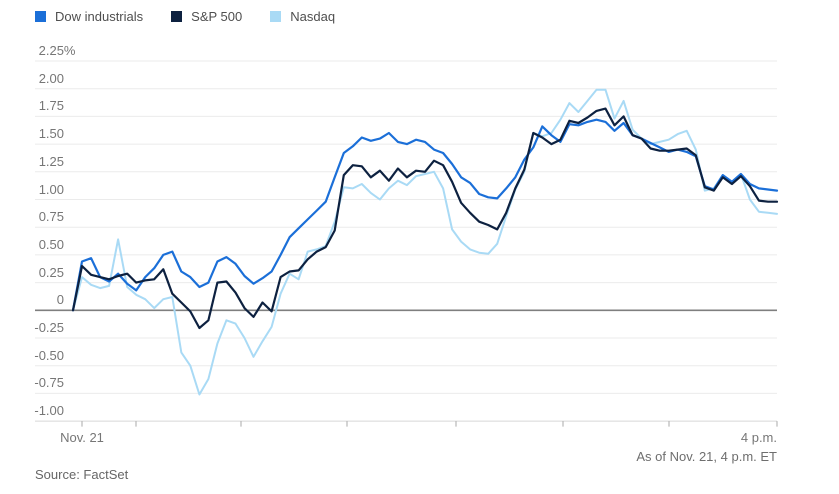  I want to click on legend-swatch-nasdaq, so click(276, 16).